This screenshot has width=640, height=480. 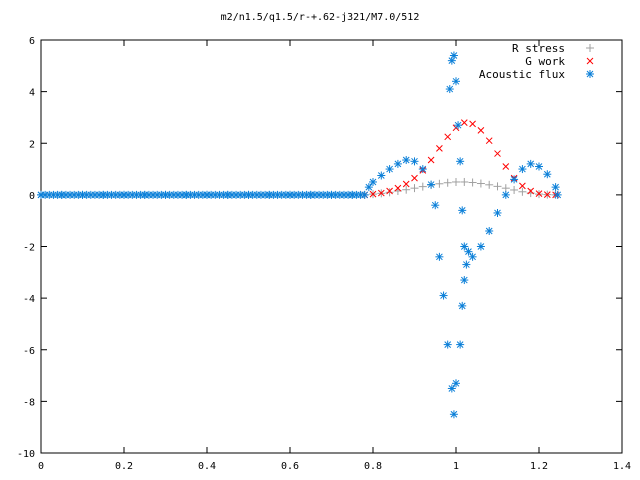 I want to click on y-tick-label: 6, so click(x=32, y=41).